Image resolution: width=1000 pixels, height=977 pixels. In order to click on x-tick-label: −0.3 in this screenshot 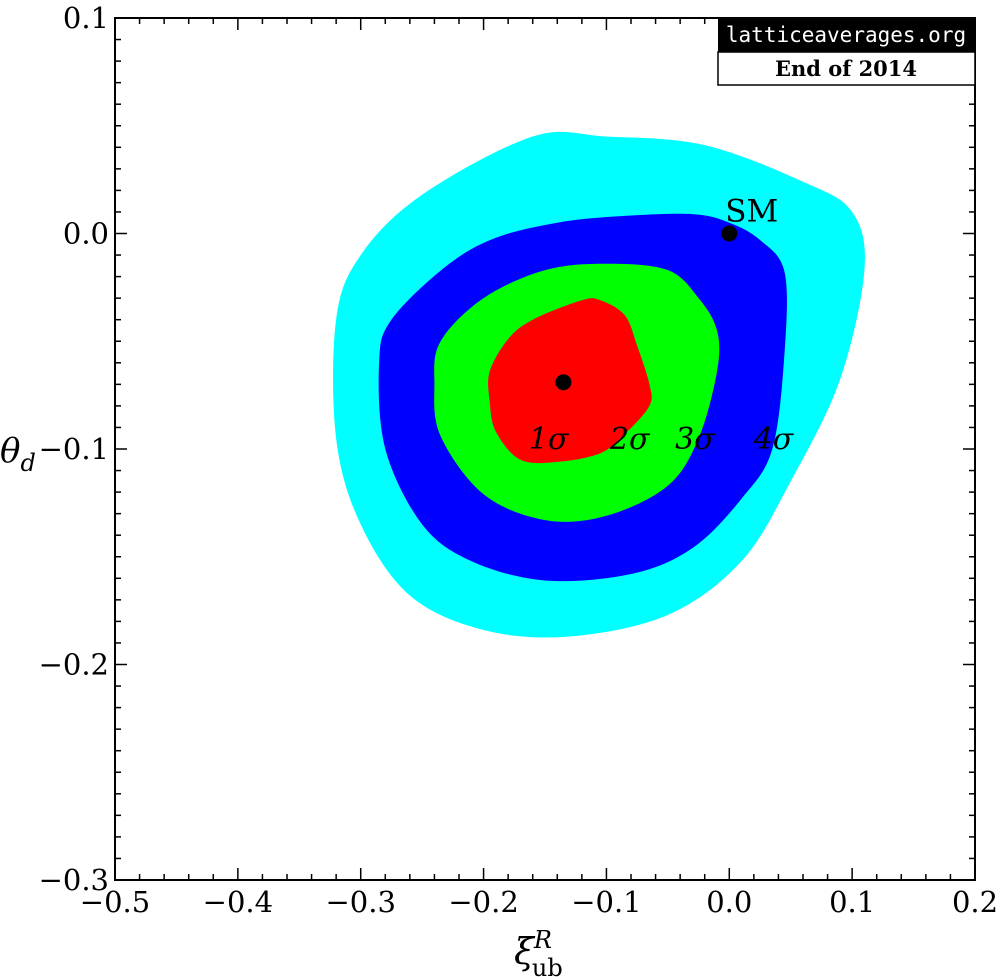, I will do `click(361, 902)`.